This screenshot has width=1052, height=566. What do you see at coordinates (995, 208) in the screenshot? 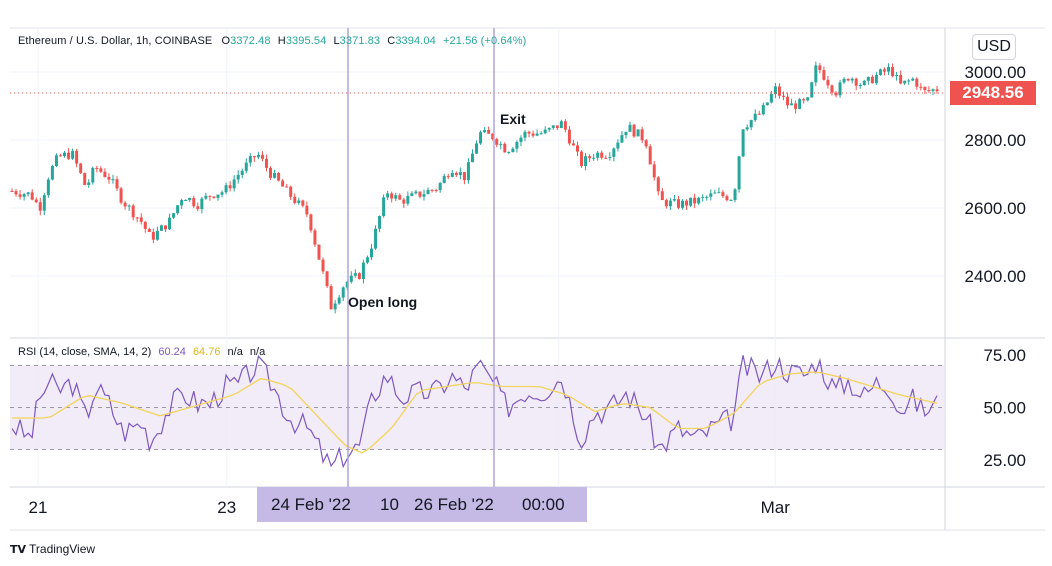
I see `price-tick-label: 2600.00` at bounding box center [995, 208].